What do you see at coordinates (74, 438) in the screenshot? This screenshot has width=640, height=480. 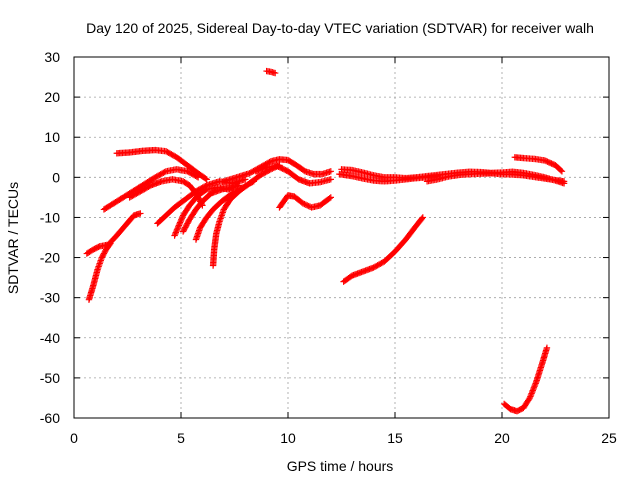 I see `x-tick-label: 0` at bounding box center [74, 438].